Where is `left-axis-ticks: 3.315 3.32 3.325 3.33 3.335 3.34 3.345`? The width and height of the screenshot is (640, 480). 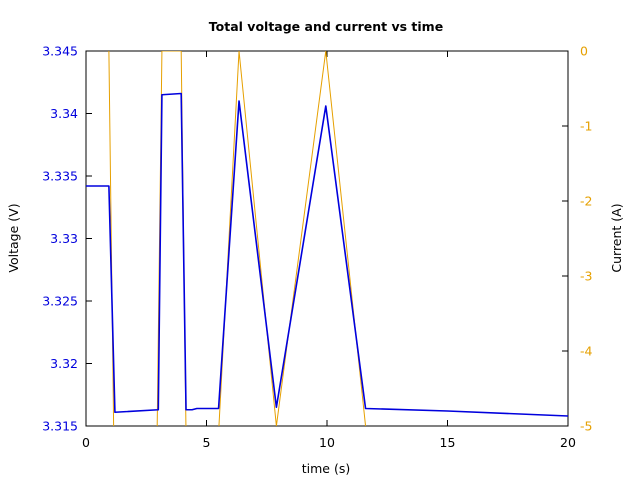 left-axis-ticks: 3.315 3.32 3.325 3.33 3.335 3.34 3.345 is located at coordinates (67, 239).